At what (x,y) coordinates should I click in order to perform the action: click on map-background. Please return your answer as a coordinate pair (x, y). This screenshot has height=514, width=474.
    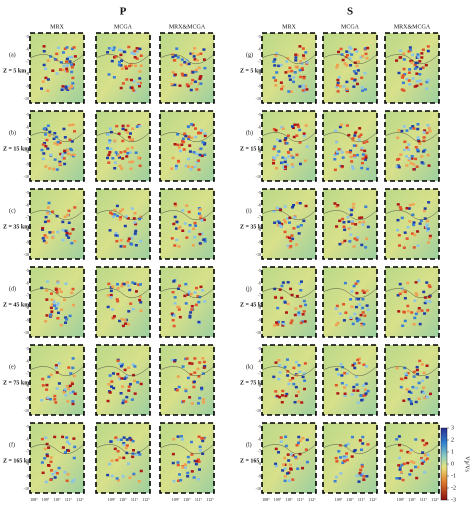
    Looking at the image, I should click on (57, 458).